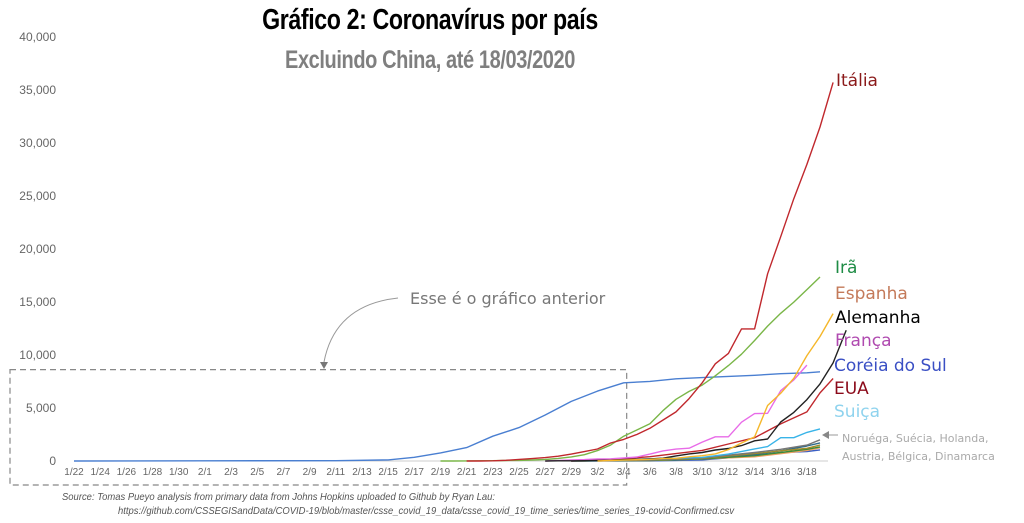  Describe the element at coordinates (519, 472) in the screenshot. I see `x-tick-label: 2/25` at that location.